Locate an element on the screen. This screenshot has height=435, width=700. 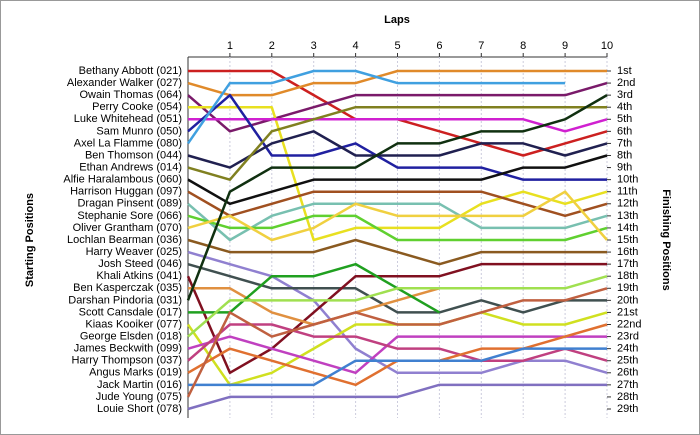
y2-tick-label: 12th is located at coordinates (627, 204).